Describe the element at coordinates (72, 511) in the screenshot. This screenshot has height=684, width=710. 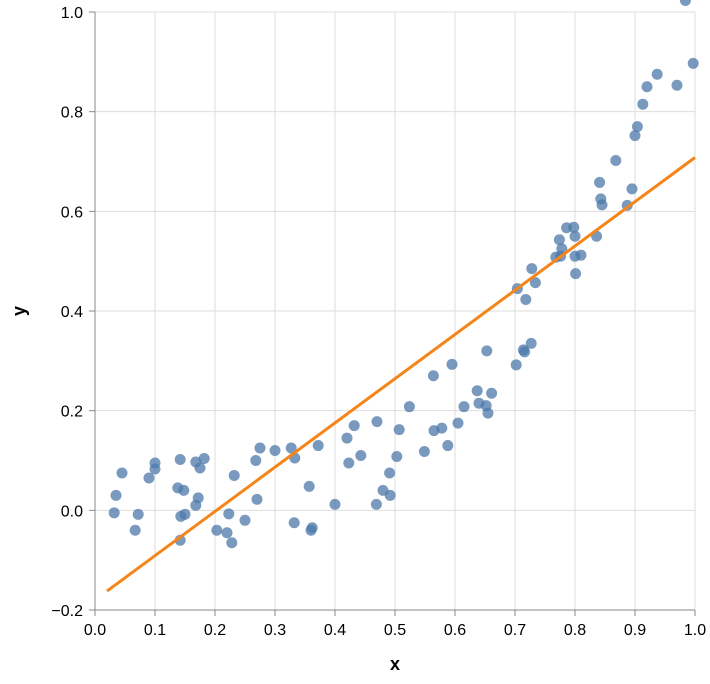
I see `y-tick-label: 0.0` at that location.